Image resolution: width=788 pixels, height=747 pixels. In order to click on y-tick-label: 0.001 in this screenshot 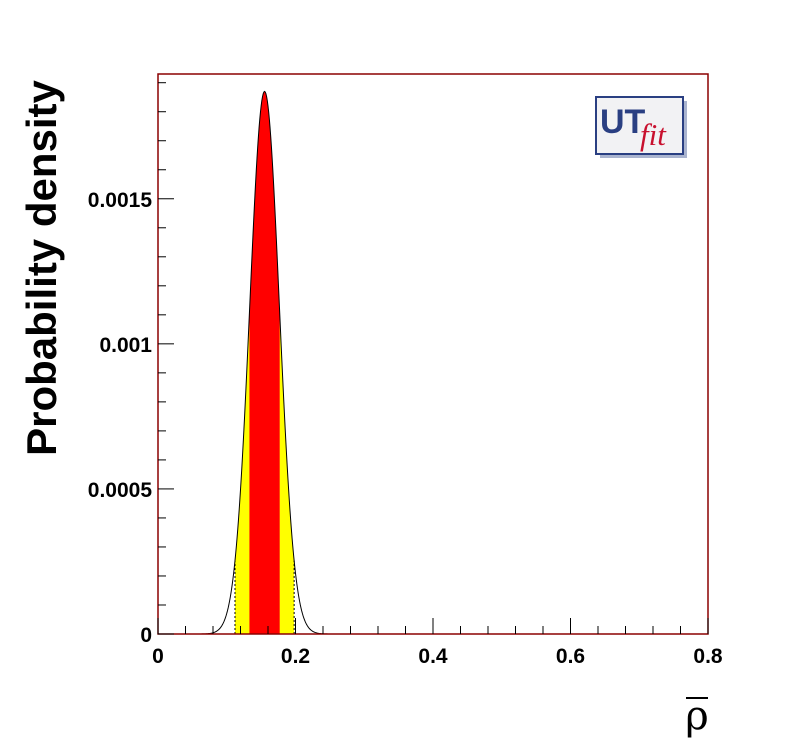, I will do `click(125, 345)`.